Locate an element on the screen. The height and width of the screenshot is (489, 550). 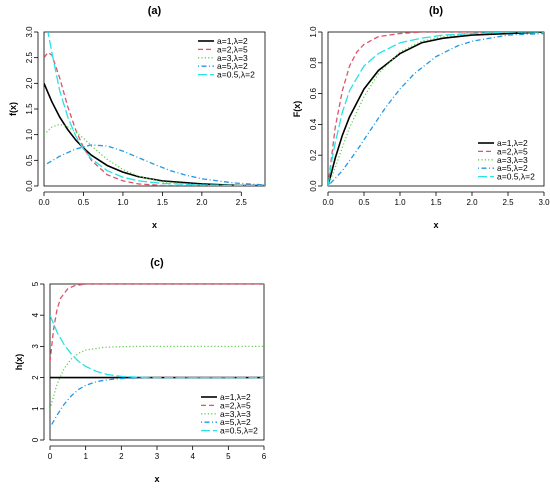
y-axis-label: F(x) is located at coordinates (297, 109).